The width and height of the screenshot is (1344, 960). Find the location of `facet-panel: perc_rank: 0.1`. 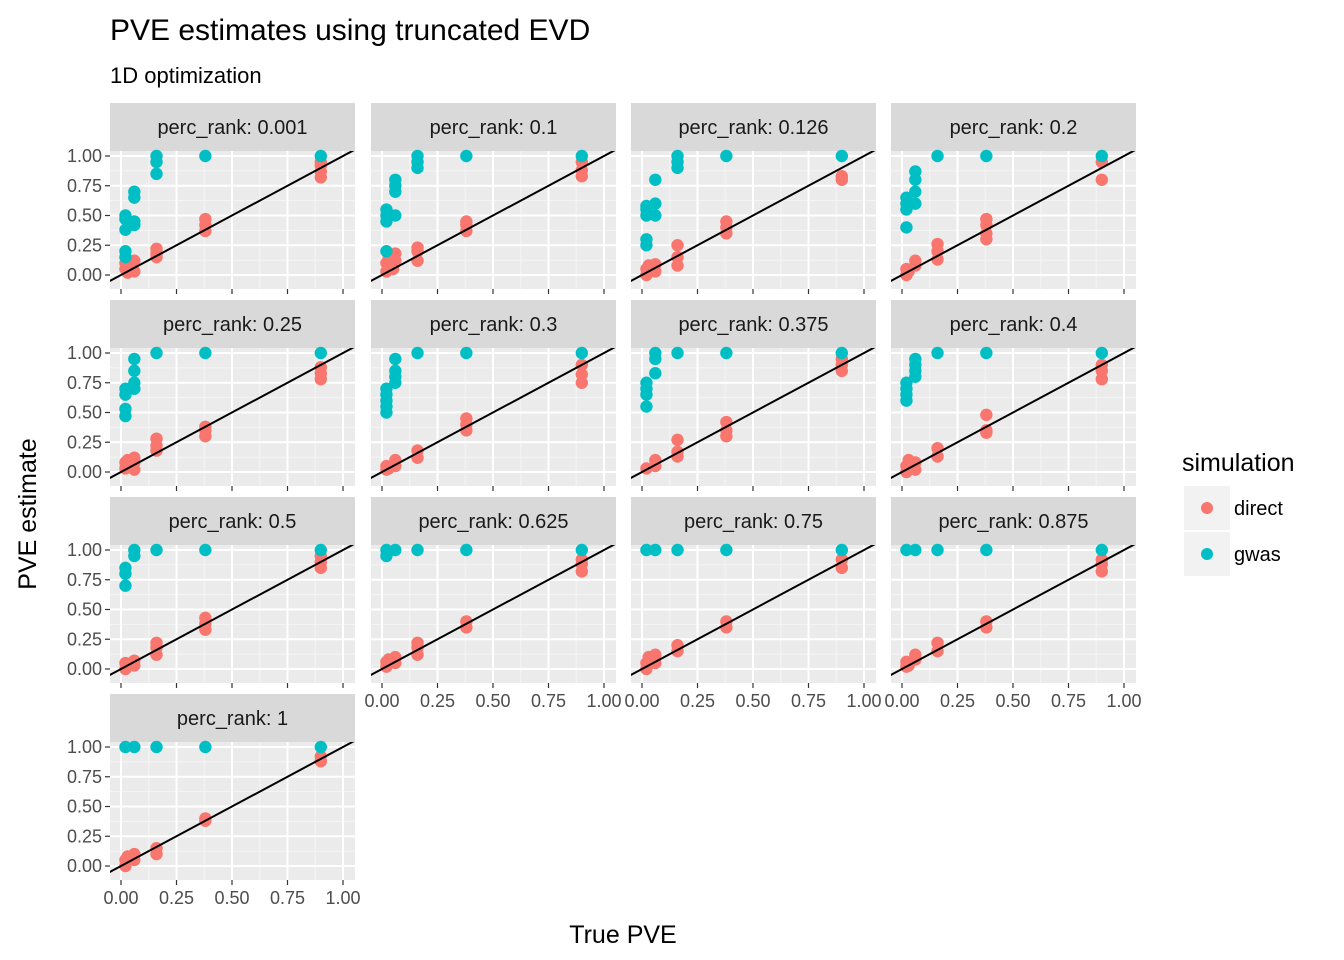

facet-panel: perc_rank: 0.1 is located at coordinates (493, 198).